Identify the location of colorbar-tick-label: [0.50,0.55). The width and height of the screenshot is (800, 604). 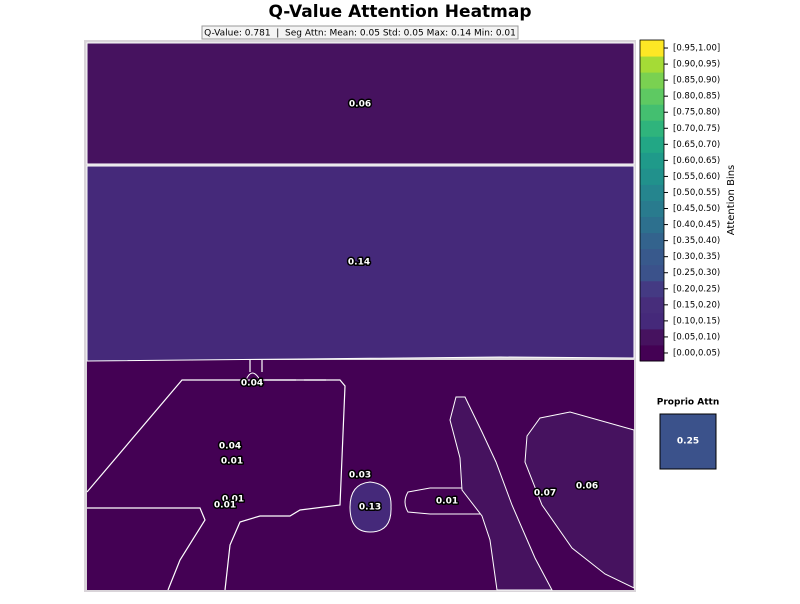
(696, 193).